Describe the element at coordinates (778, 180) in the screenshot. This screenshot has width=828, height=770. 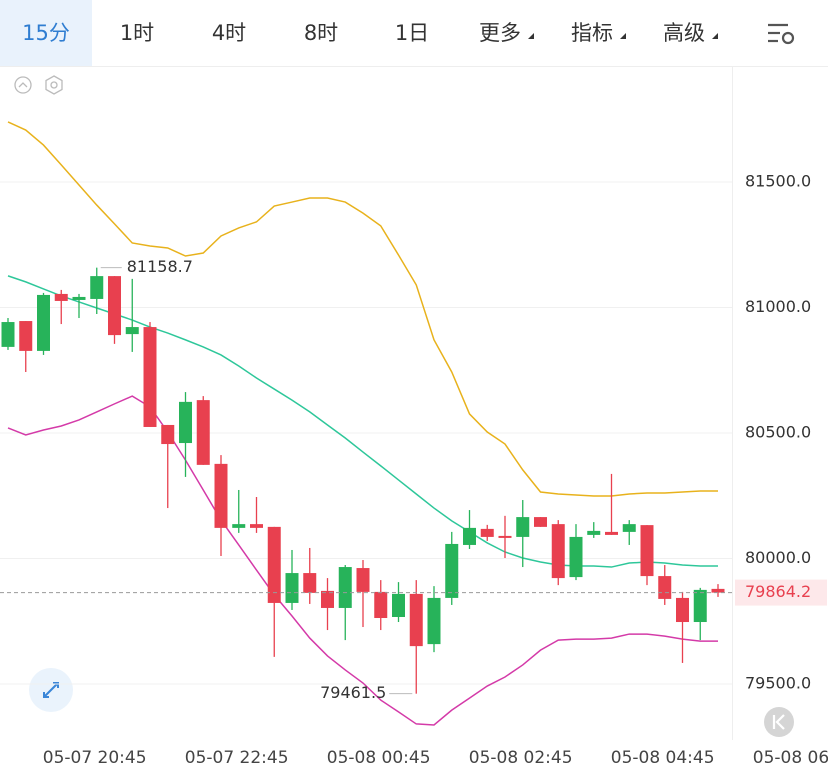
I see `y-tick-label: 81500.0` at that location.